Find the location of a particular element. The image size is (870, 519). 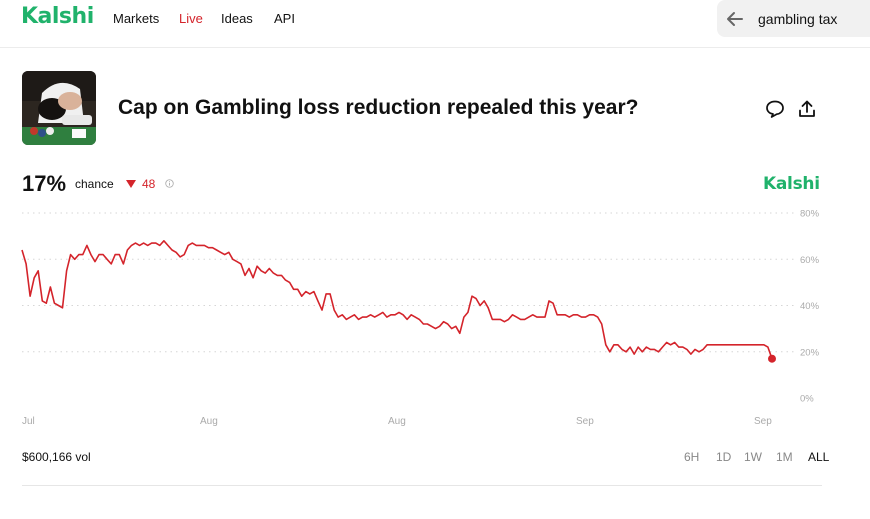

range-1w-button: 1W is located at coordinates (753, 457).